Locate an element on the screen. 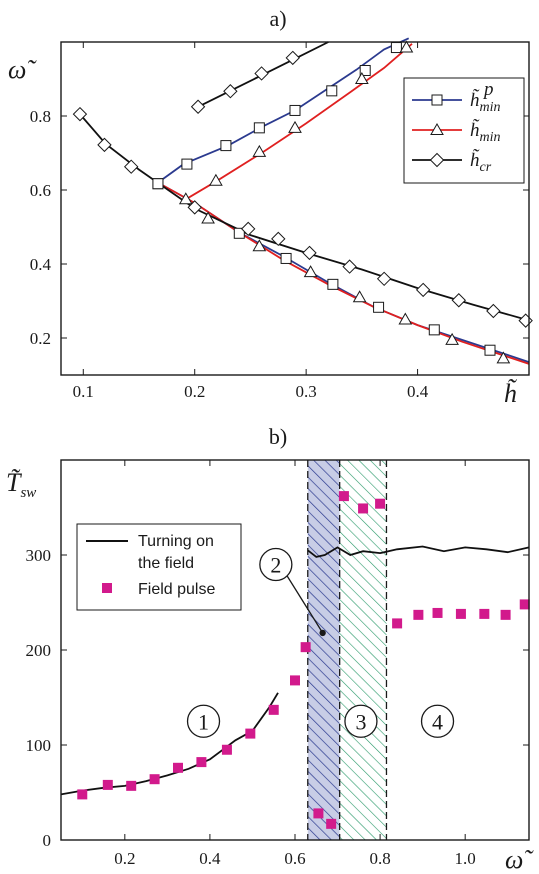 Image resolution: width=539 pixels, height=874 pixels. region-2-badge is located at coordinates (276, 564).